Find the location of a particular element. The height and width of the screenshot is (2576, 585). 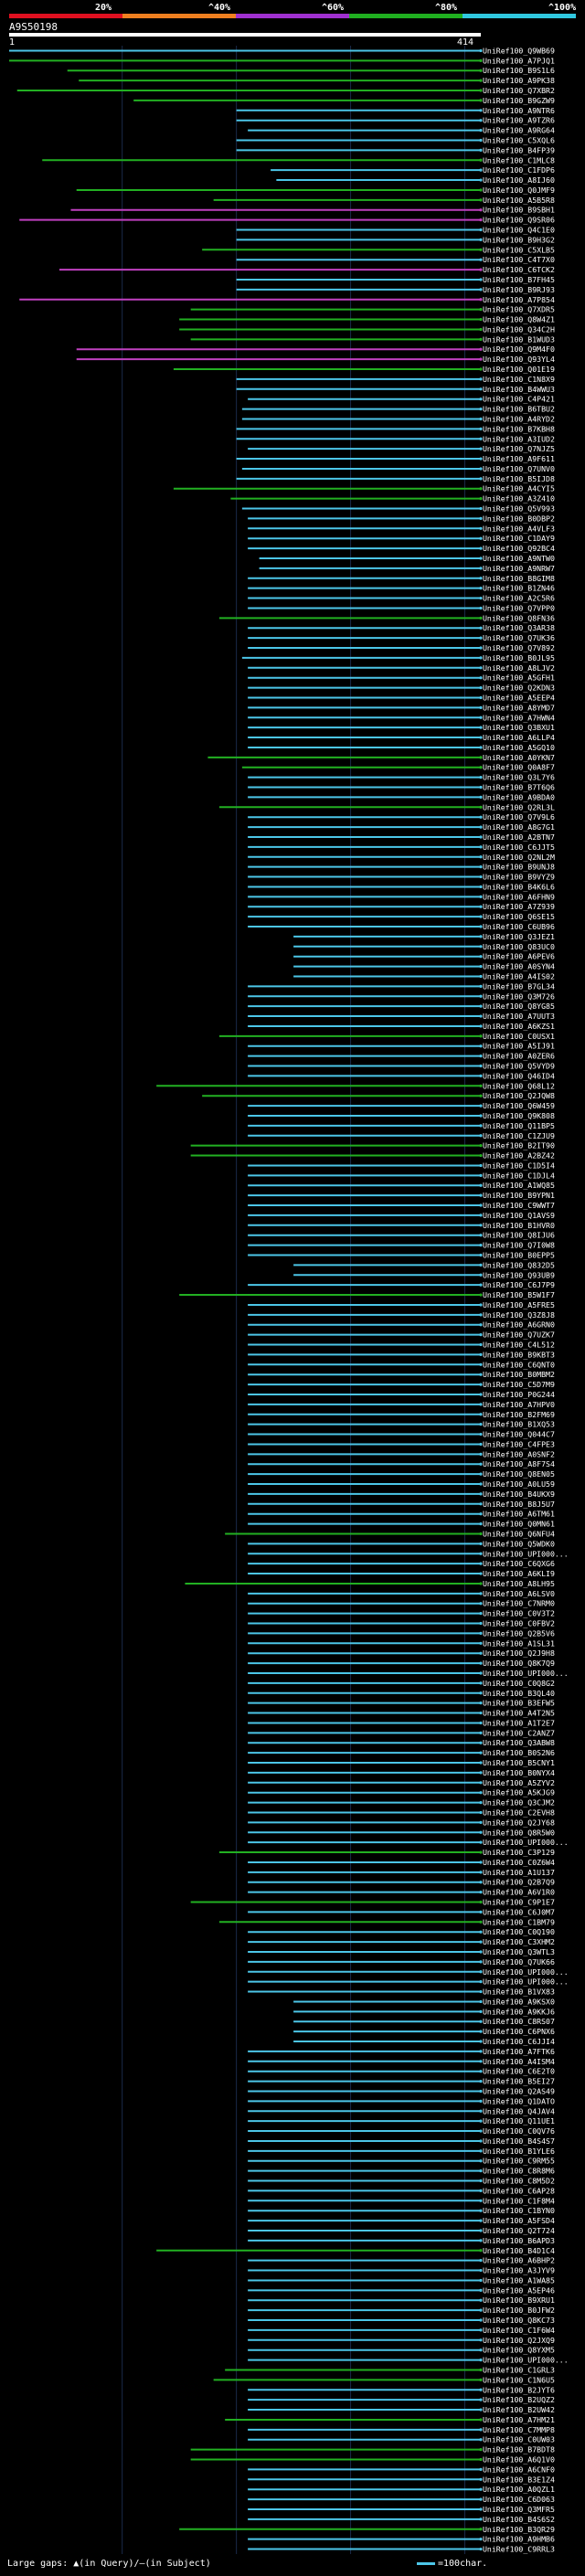

hit-label: UniRef100_A7HWN4 is located at coordinates (519, 717).